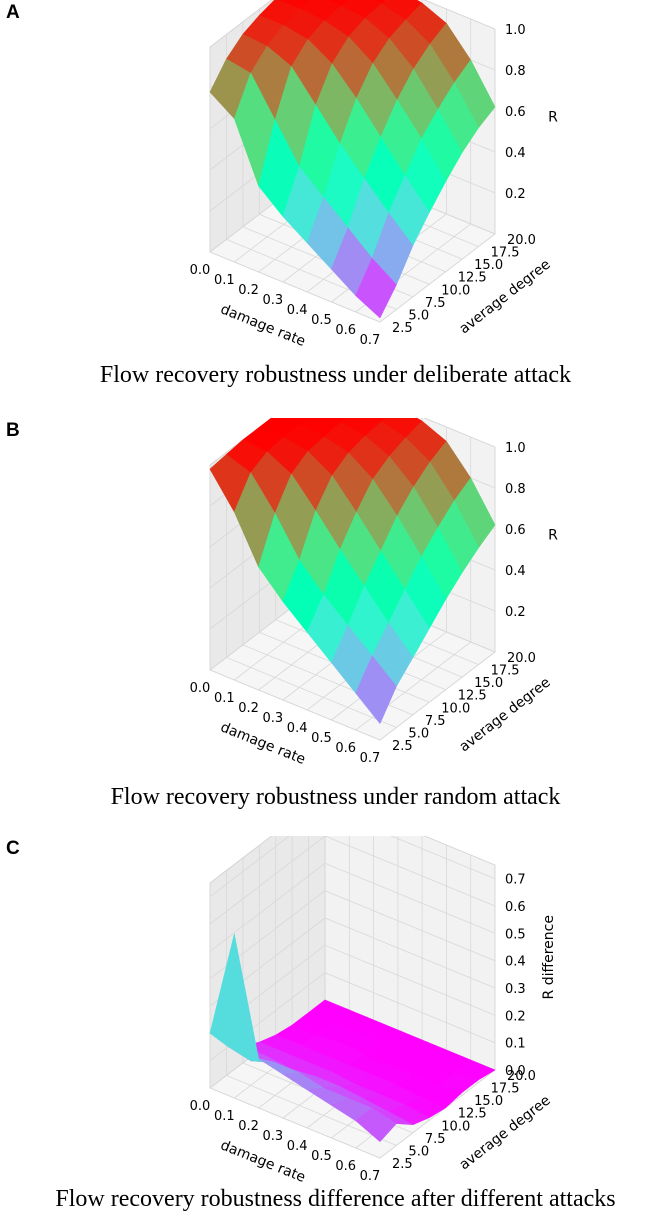  Describe the element at coordinates (515, 934) in the screenshot. I see `z-tick-label: 0.5` at that location.